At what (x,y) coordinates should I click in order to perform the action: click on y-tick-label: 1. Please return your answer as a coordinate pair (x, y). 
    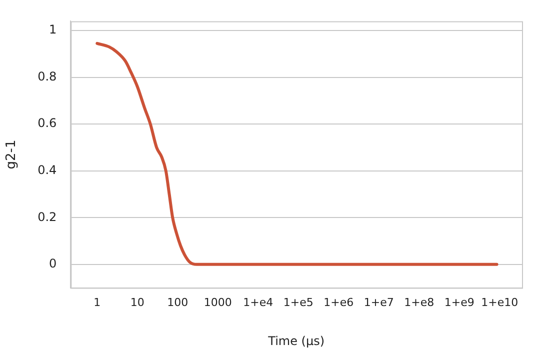
    Looking at the image, I should click on (53, 29).